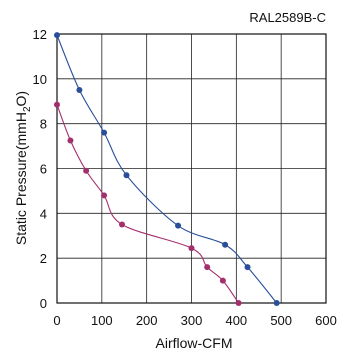  Describe the element at coordinates (43, 258) in the screenshot. I see `y-tick-label: 2` at that location.